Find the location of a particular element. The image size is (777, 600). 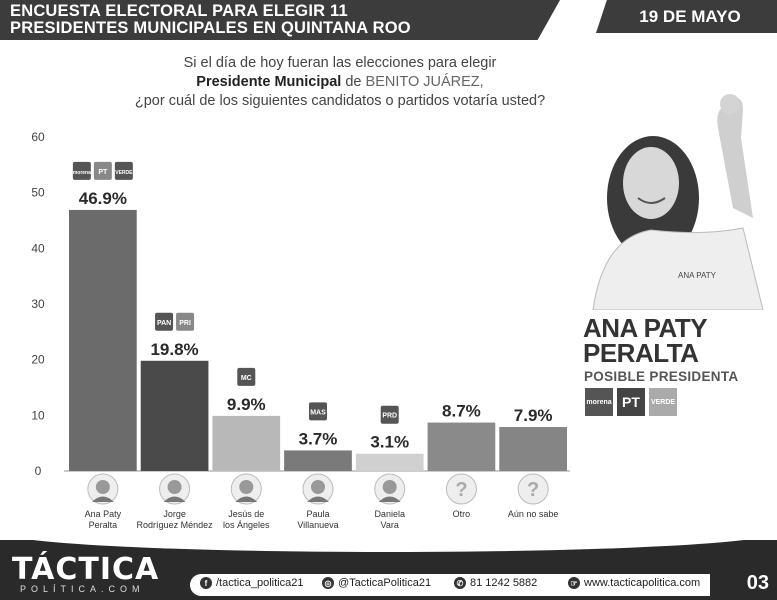

brand-subtitle: POLÍTICA.COM is located at coordinates (82, 589).